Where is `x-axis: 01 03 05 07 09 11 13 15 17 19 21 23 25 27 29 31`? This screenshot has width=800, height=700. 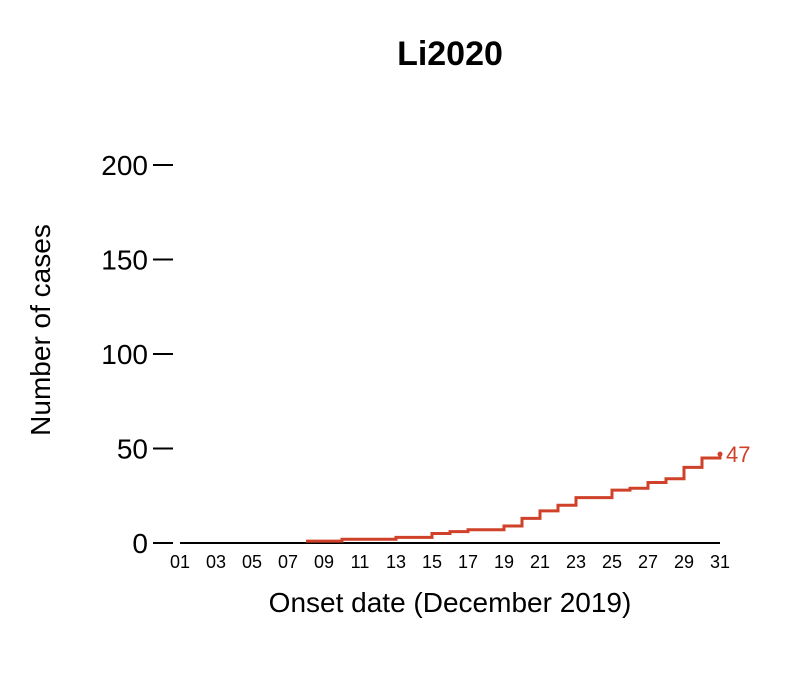
x-axis: 01 03 05 07 09 11 13 15 17 19 21 23 25 27 29 31 is located at coordinates (450, 557).